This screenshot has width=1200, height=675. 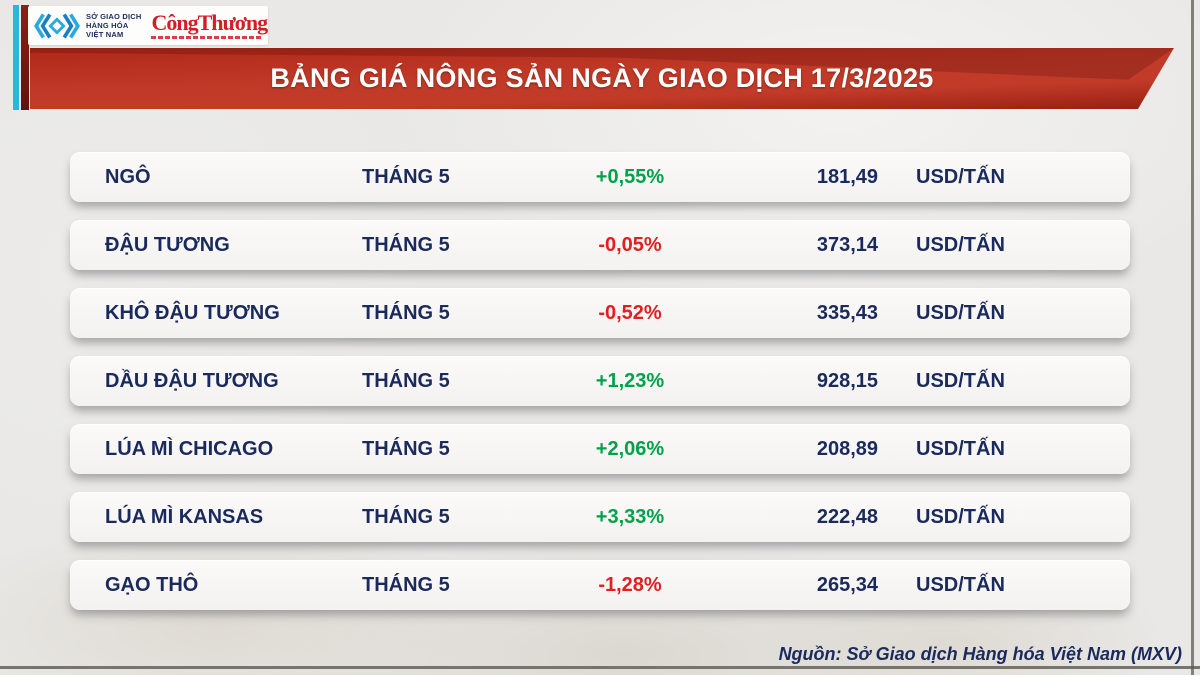 I want to click on table-row: GẠO THÔ THÁNG 5 -1,28% 265,34 USD/TẤN, so click(x=600, y=585).